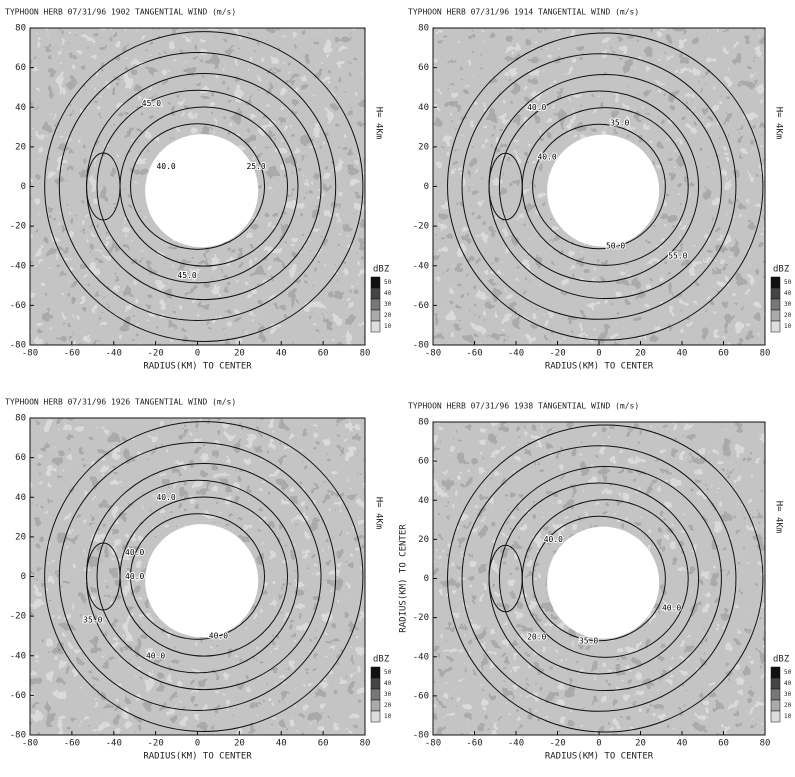 This screenshot has height=777, width=795. I want to click on contour-label: 20.0, so click(536, 637).